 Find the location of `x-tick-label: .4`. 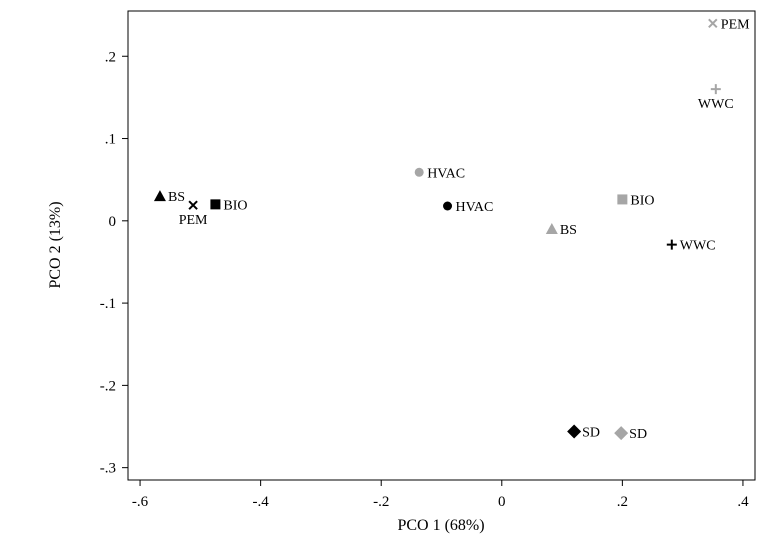

x-tick-label: .4 is located at coordinates (743, 502).